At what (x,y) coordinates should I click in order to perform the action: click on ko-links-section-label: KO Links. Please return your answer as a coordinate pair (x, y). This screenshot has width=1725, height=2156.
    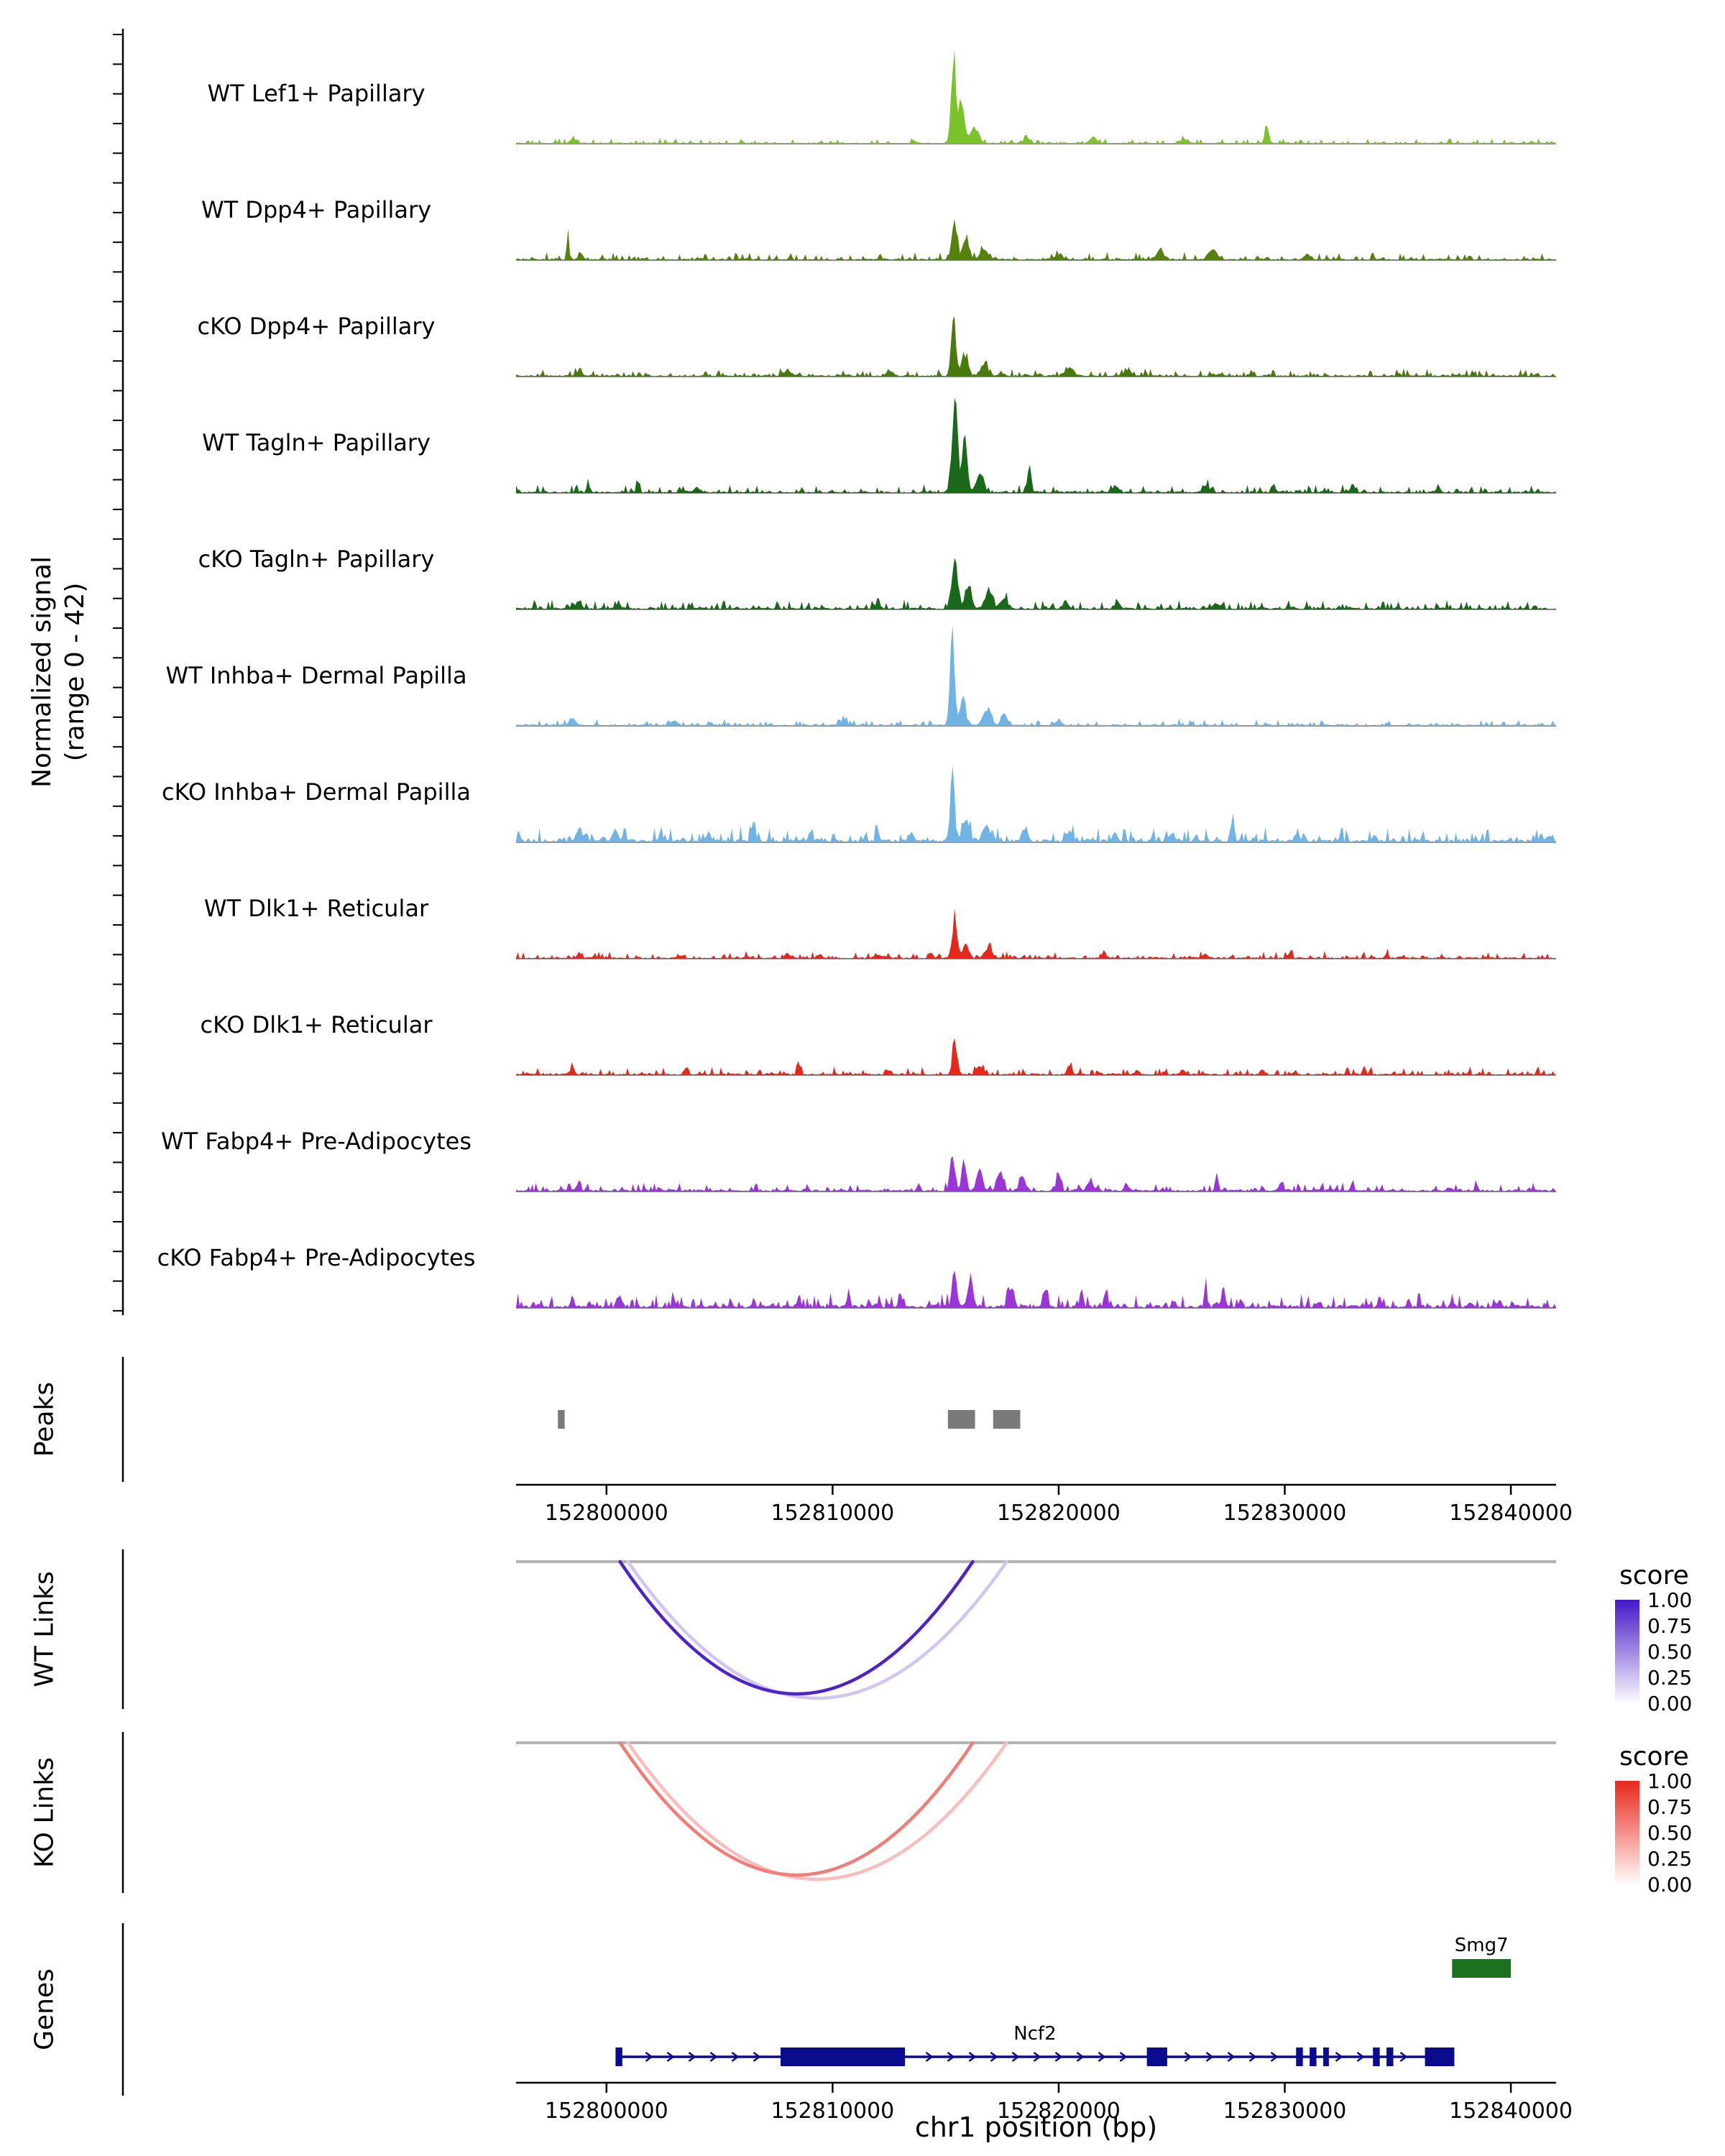
    Looking at the image, I should click on (44, 1812).